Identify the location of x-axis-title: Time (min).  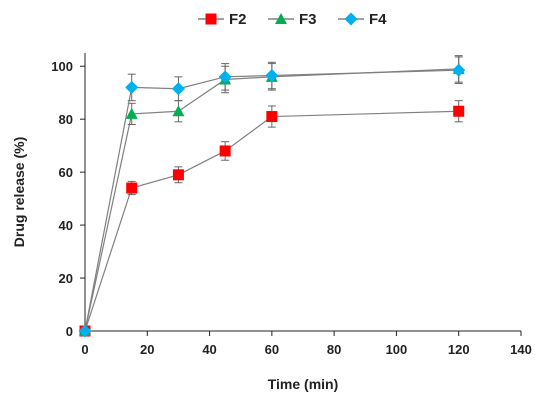
(303, 384).